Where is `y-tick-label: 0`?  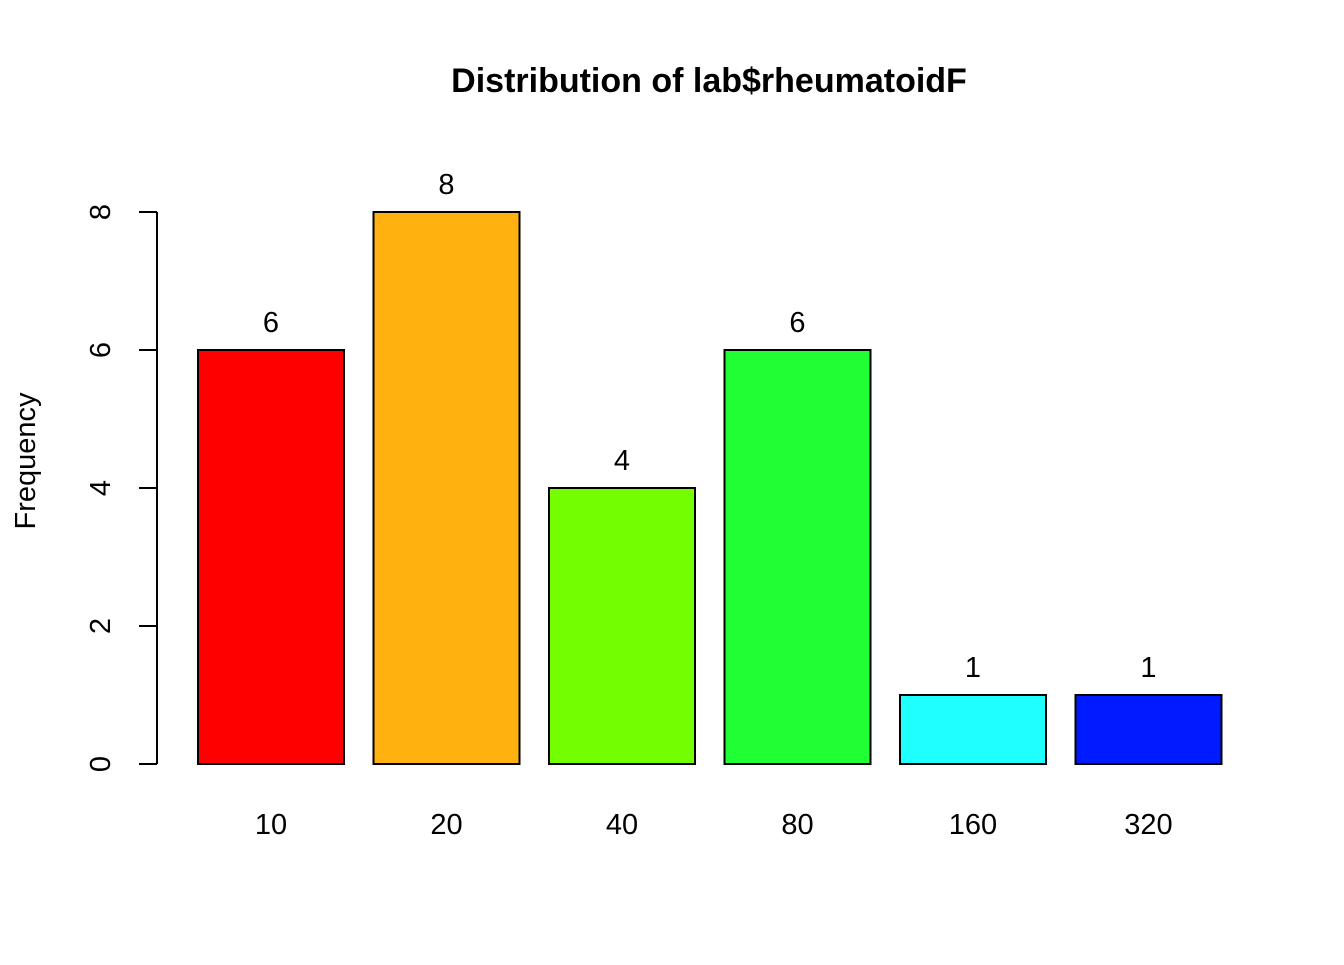
y-tick-label: 0 is located at coordinates (101, 764).